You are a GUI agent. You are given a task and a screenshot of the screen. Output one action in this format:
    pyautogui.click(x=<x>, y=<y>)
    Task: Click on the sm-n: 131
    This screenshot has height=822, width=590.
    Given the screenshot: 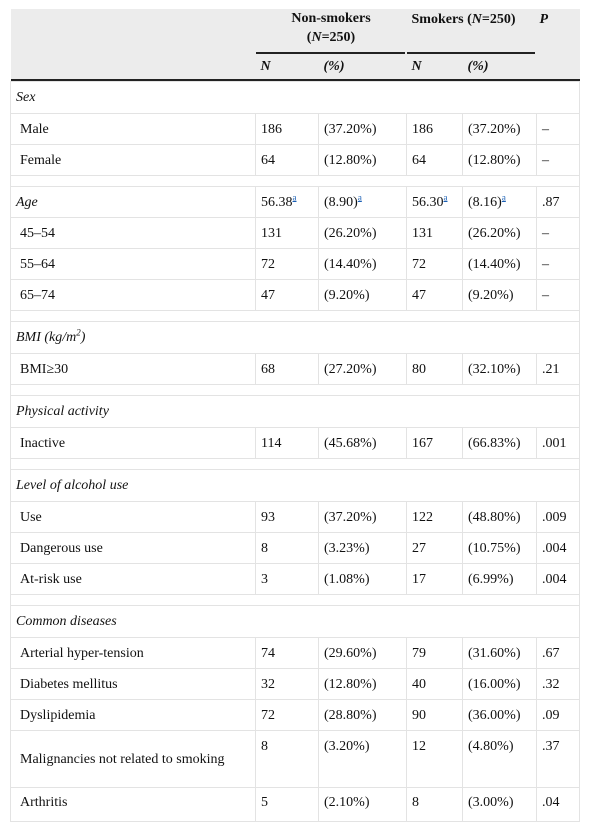 What is the action you would take?
    pyautogui.click(x=434, y=233)
    